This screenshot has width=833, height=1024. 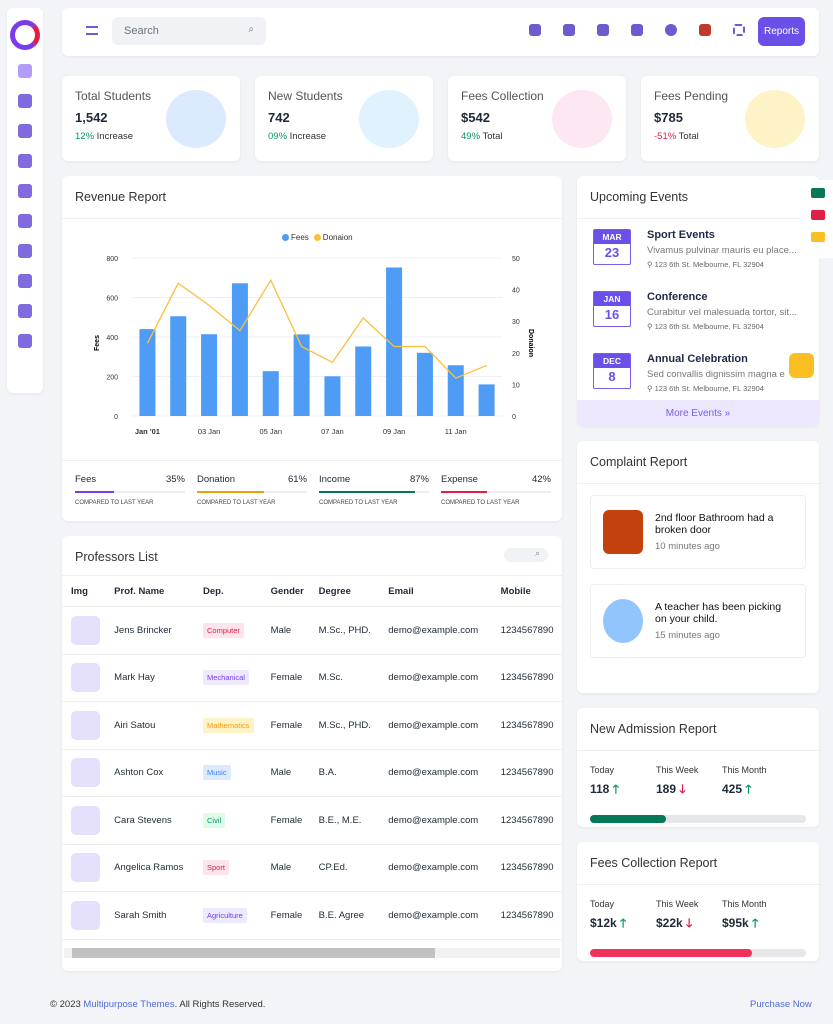 What do you see at coordinates (112, 338) in the screenshot?
I see `y-tick-label: 400` at bounding box center [112, 338].